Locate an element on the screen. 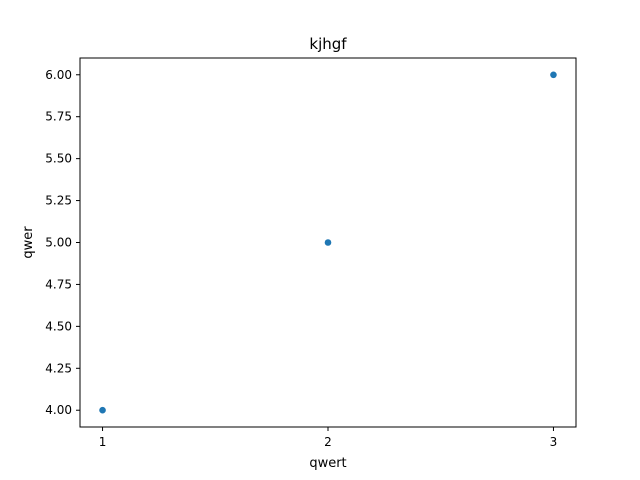  x-tick-label: 3 is located at coordinates (554, 442).